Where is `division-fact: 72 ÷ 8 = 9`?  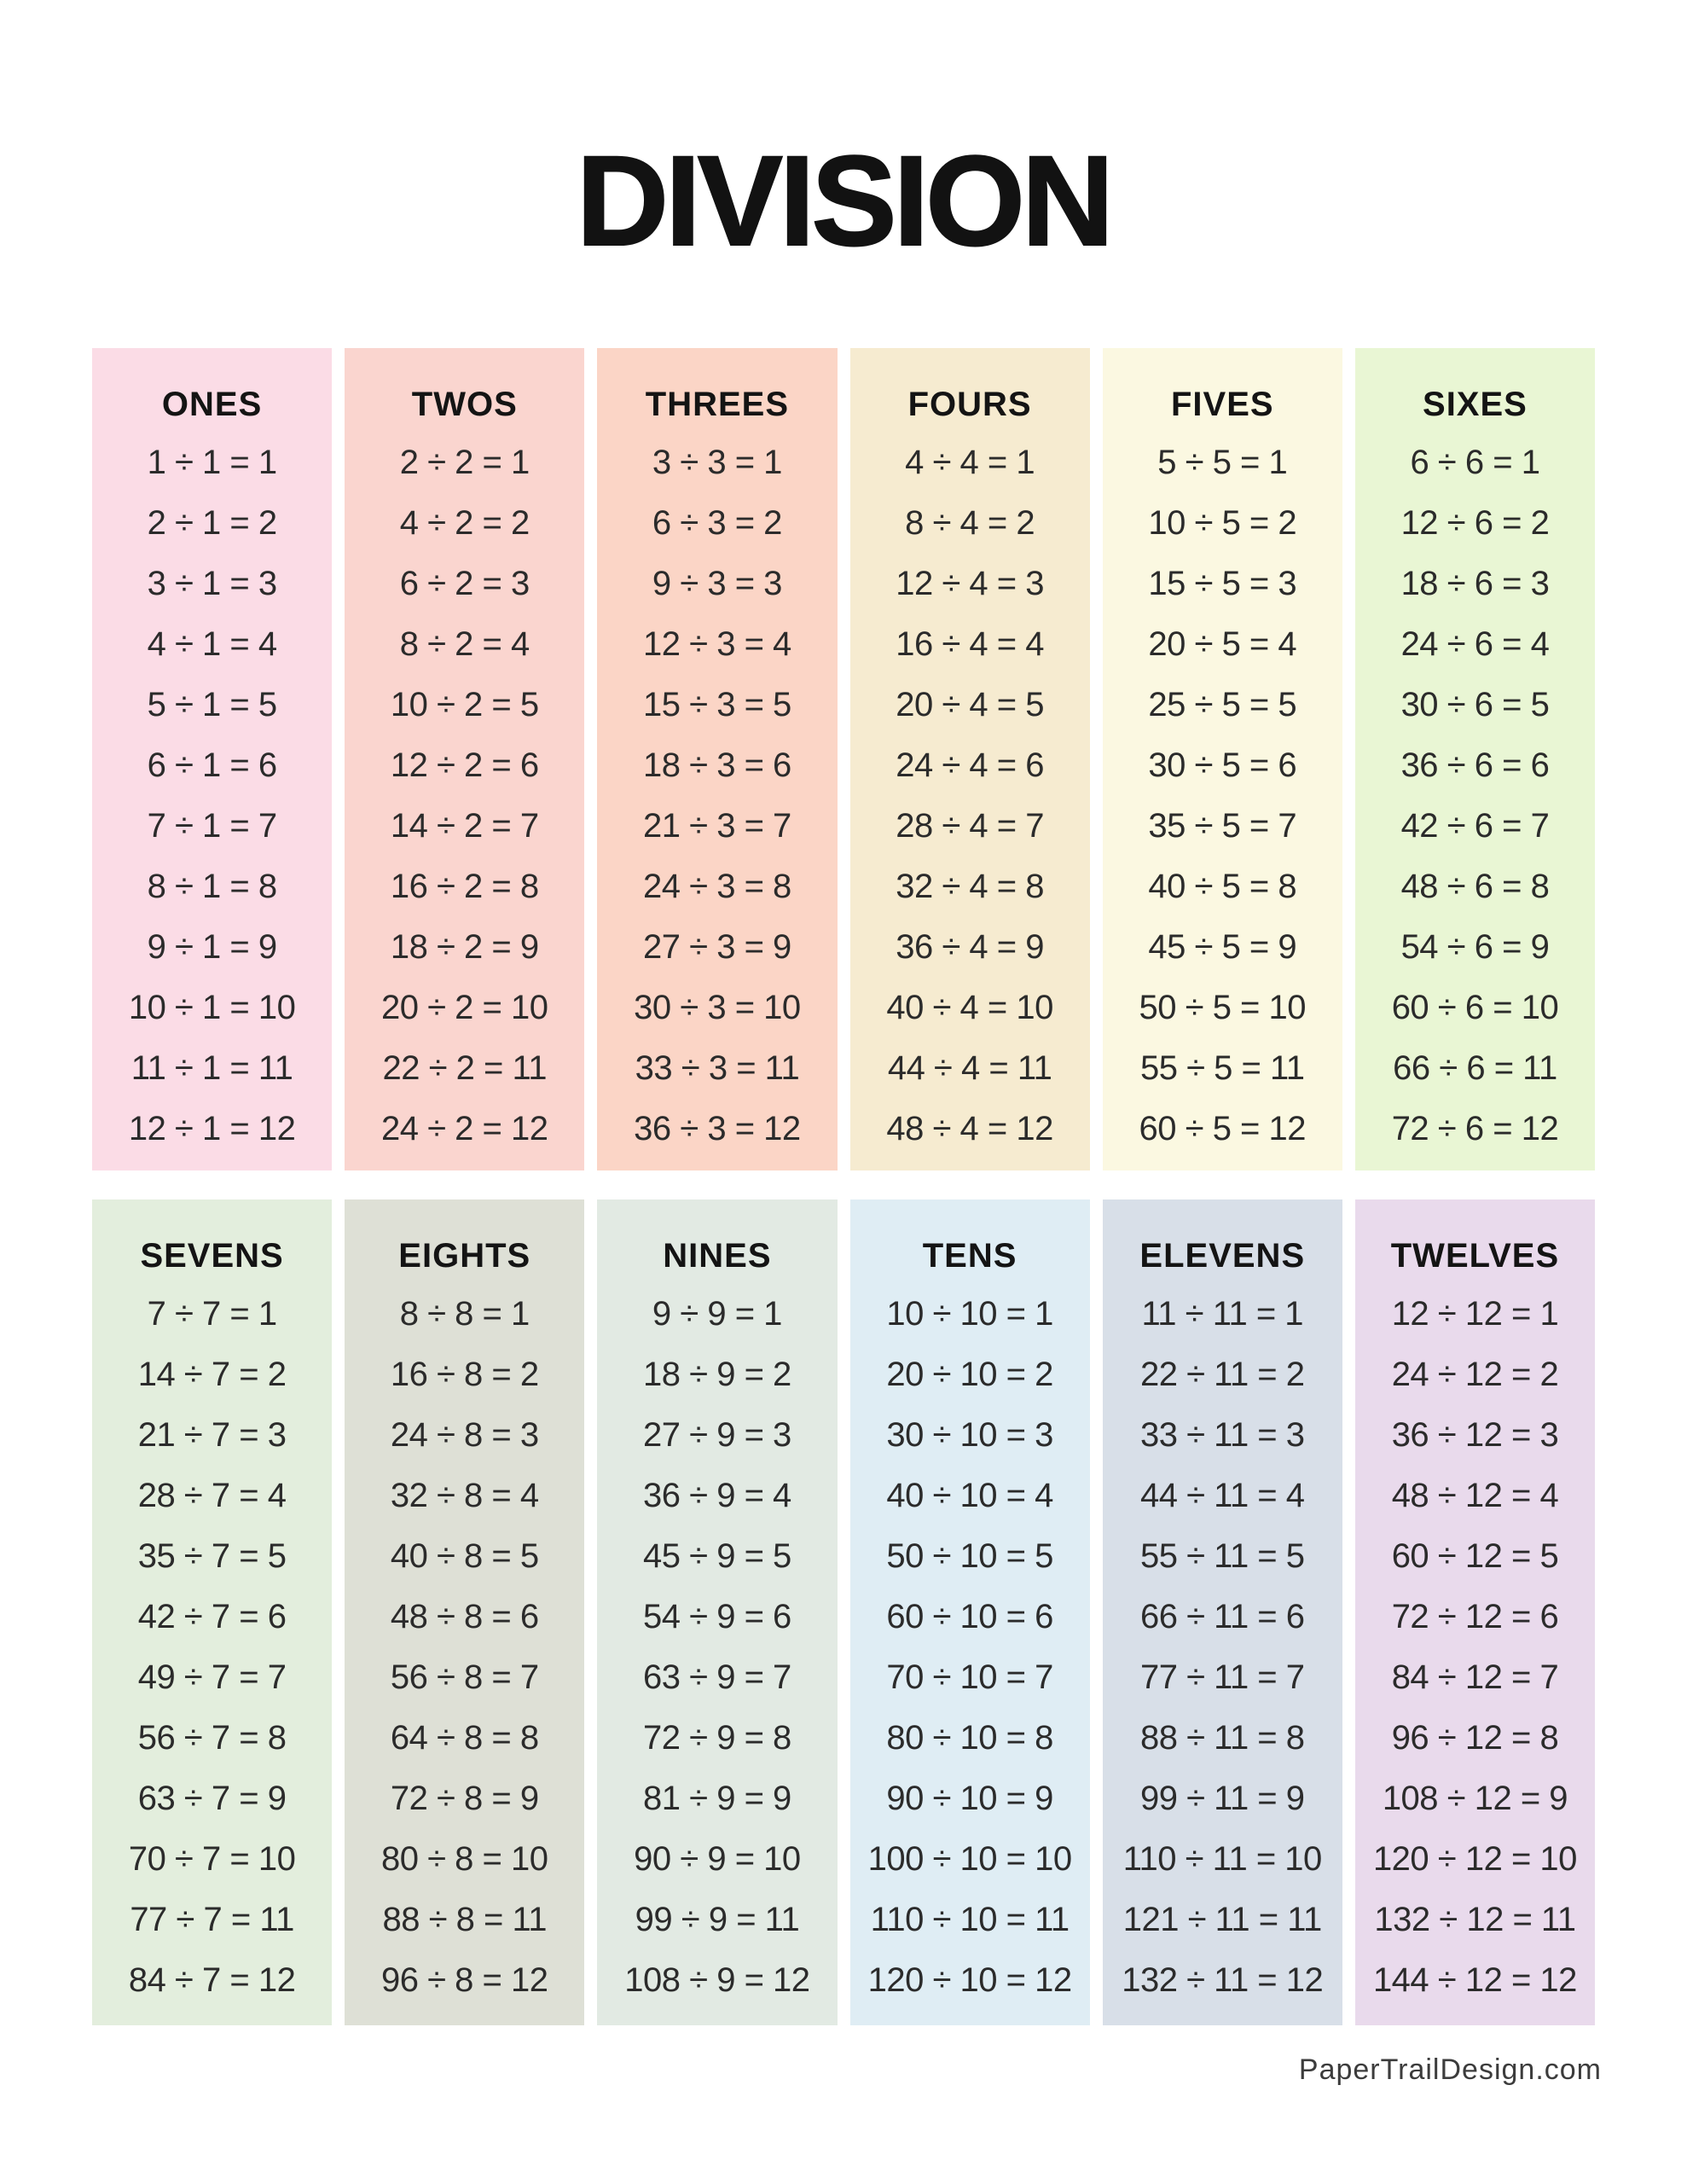
division-fact: 72 ÷ 8 = 9 is located at coordinates (465, 1798).